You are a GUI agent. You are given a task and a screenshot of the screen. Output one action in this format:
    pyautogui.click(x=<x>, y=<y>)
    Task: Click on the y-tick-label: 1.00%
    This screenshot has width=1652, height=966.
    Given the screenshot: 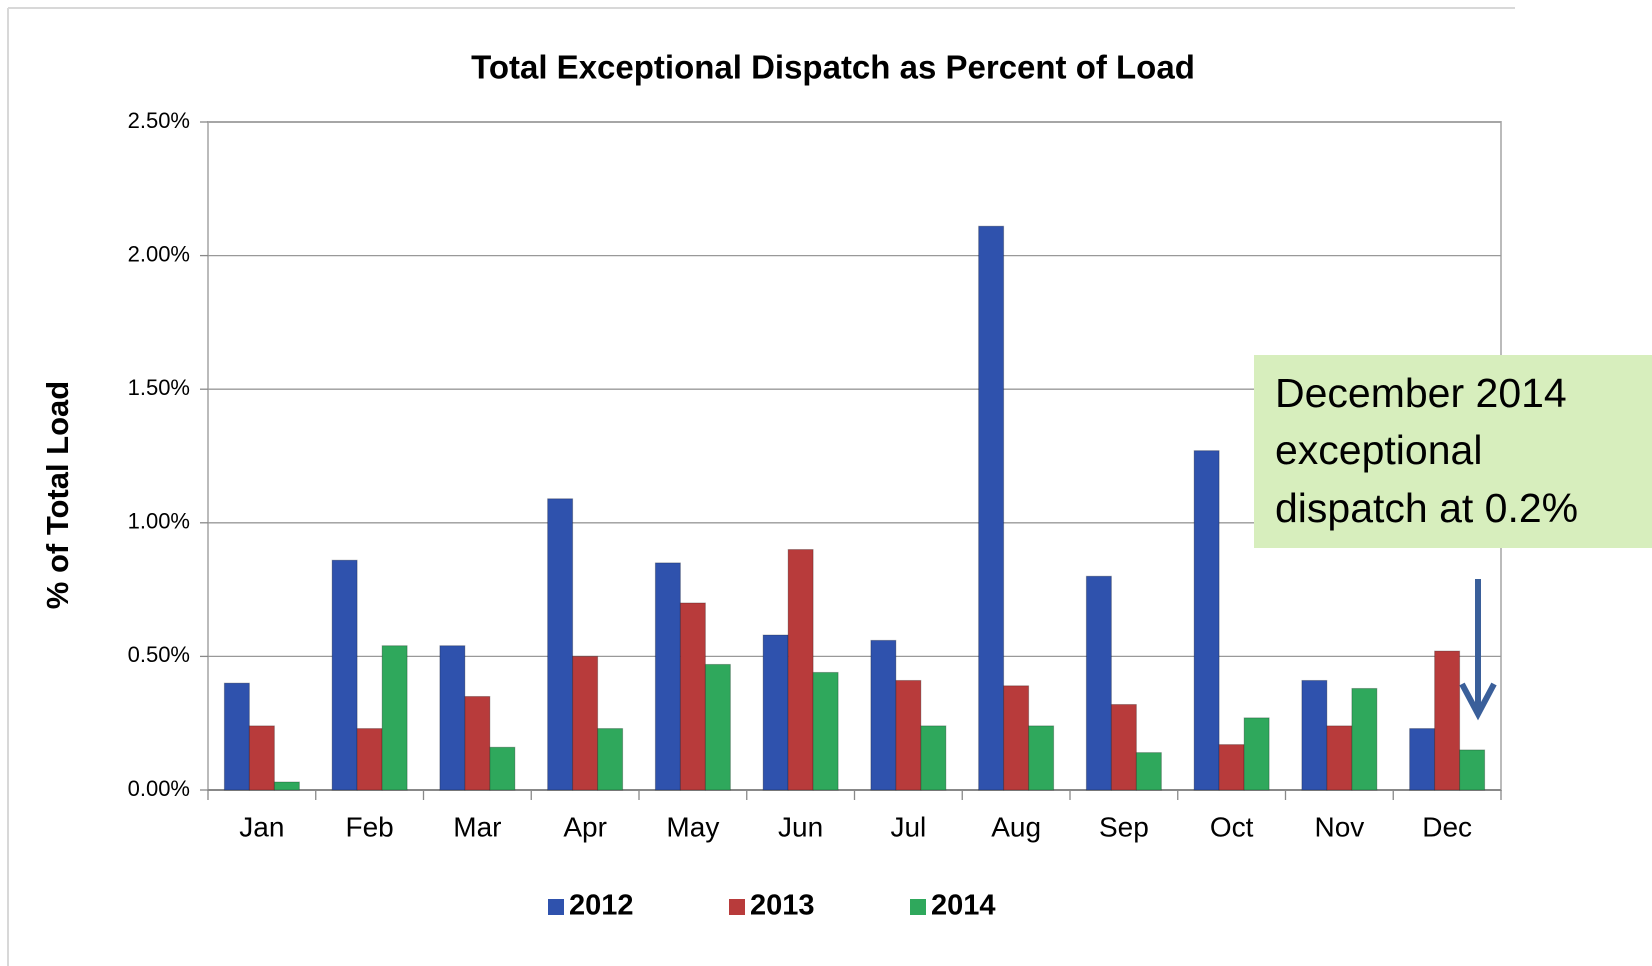 What is the action you would take?
    pyautogui.click(x=159, y=521)
    